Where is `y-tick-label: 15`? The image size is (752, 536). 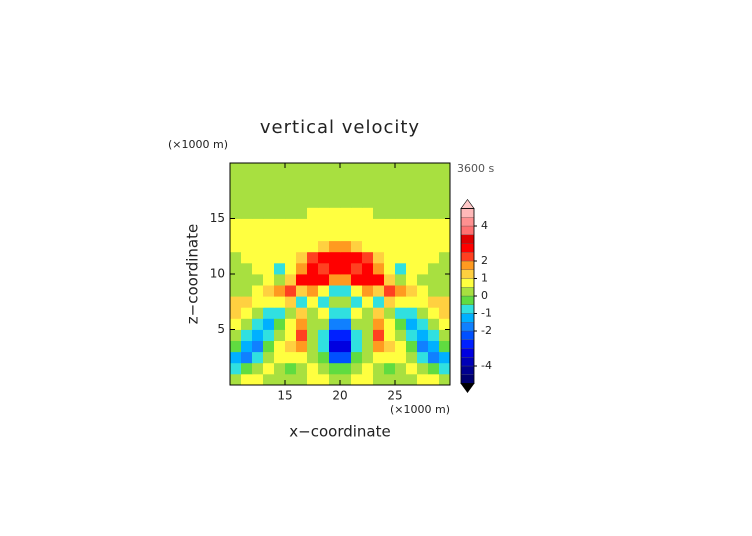
y-tick-label: 15 is located at coordinates (217, 218).